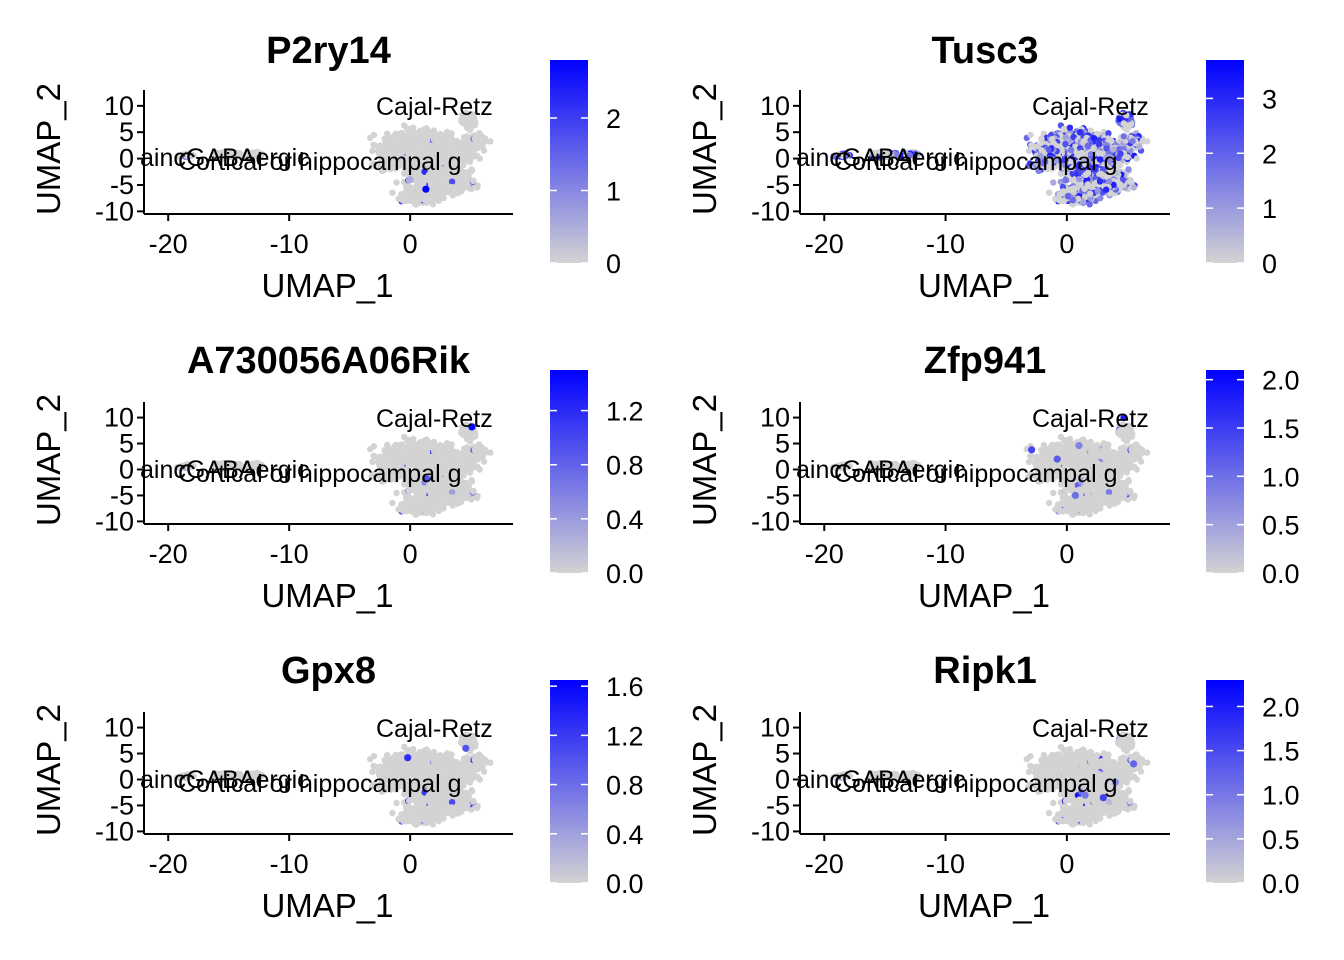 This screenshot has width=1344, height=960. What do you see at coordinates (613, 119) in the screenshot?
I see `colorbar-tick-label: 2` at bounding box center [613, 119].